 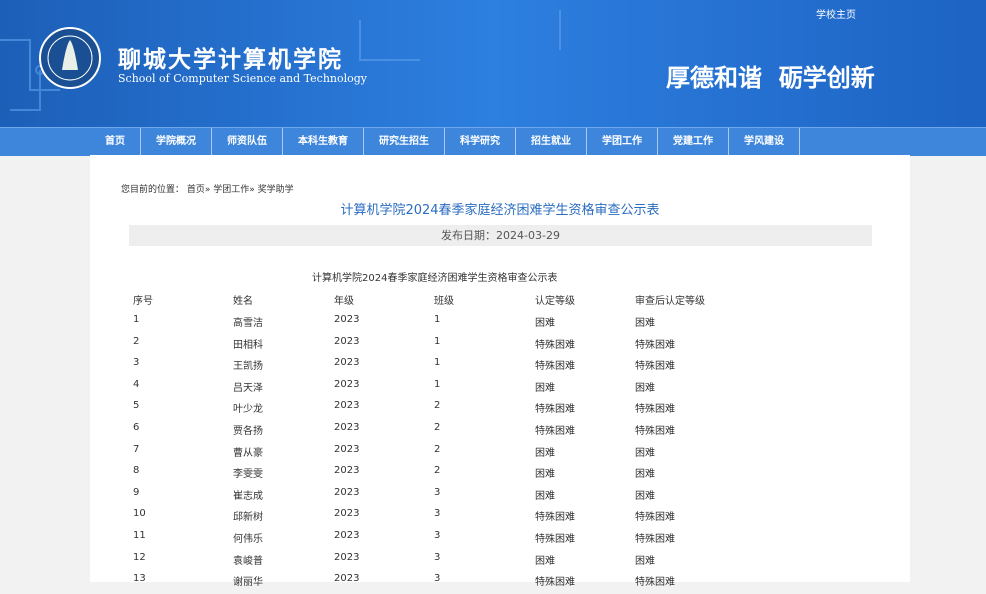 What do you see at coordinates (770, 77) in the screenshot?
I see `slogan: 厚德和谐 砺学创新` at bounding box center [770, 77].